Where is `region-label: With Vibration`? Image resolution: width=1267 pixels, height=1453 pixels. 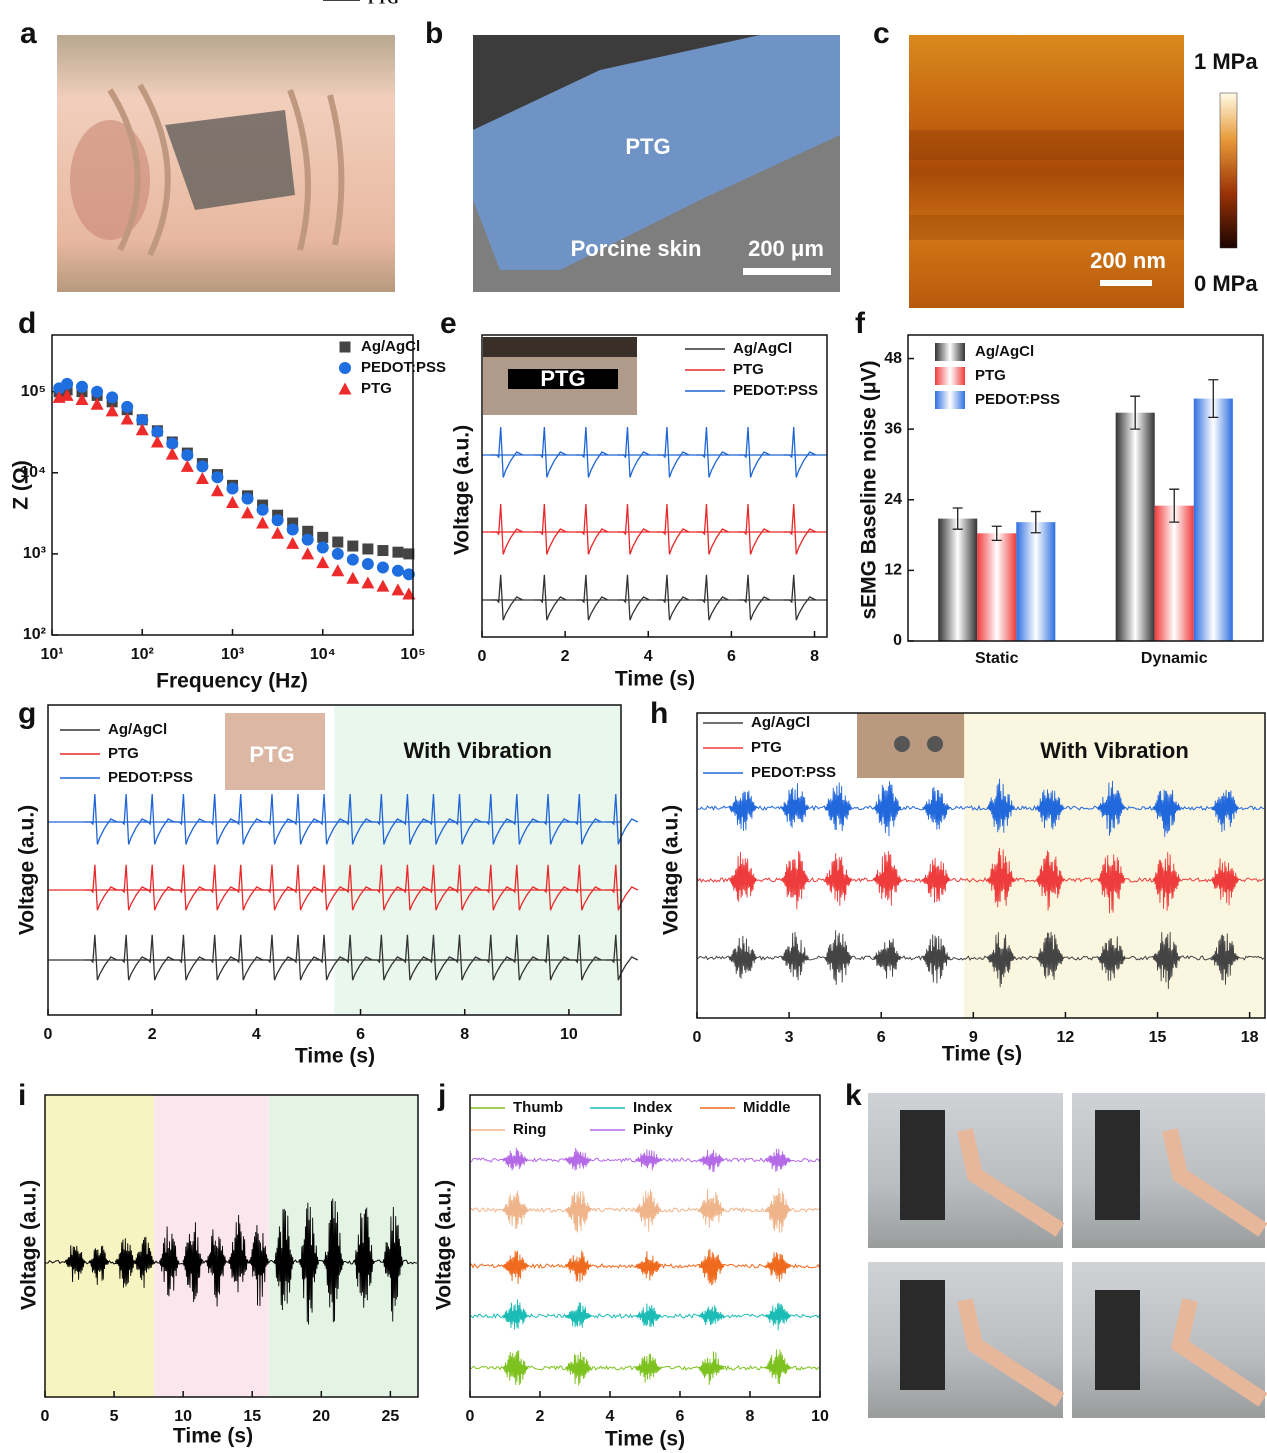 region-label: With Vibration is located at coordinates (478, 750).